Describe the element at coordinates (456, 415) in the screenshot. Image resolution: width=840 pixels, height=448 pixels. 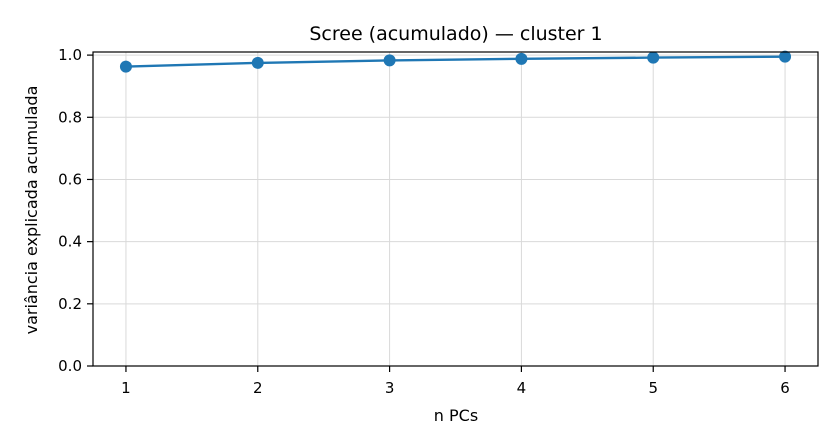
I see `x-axis-label: n PCs` at that location.